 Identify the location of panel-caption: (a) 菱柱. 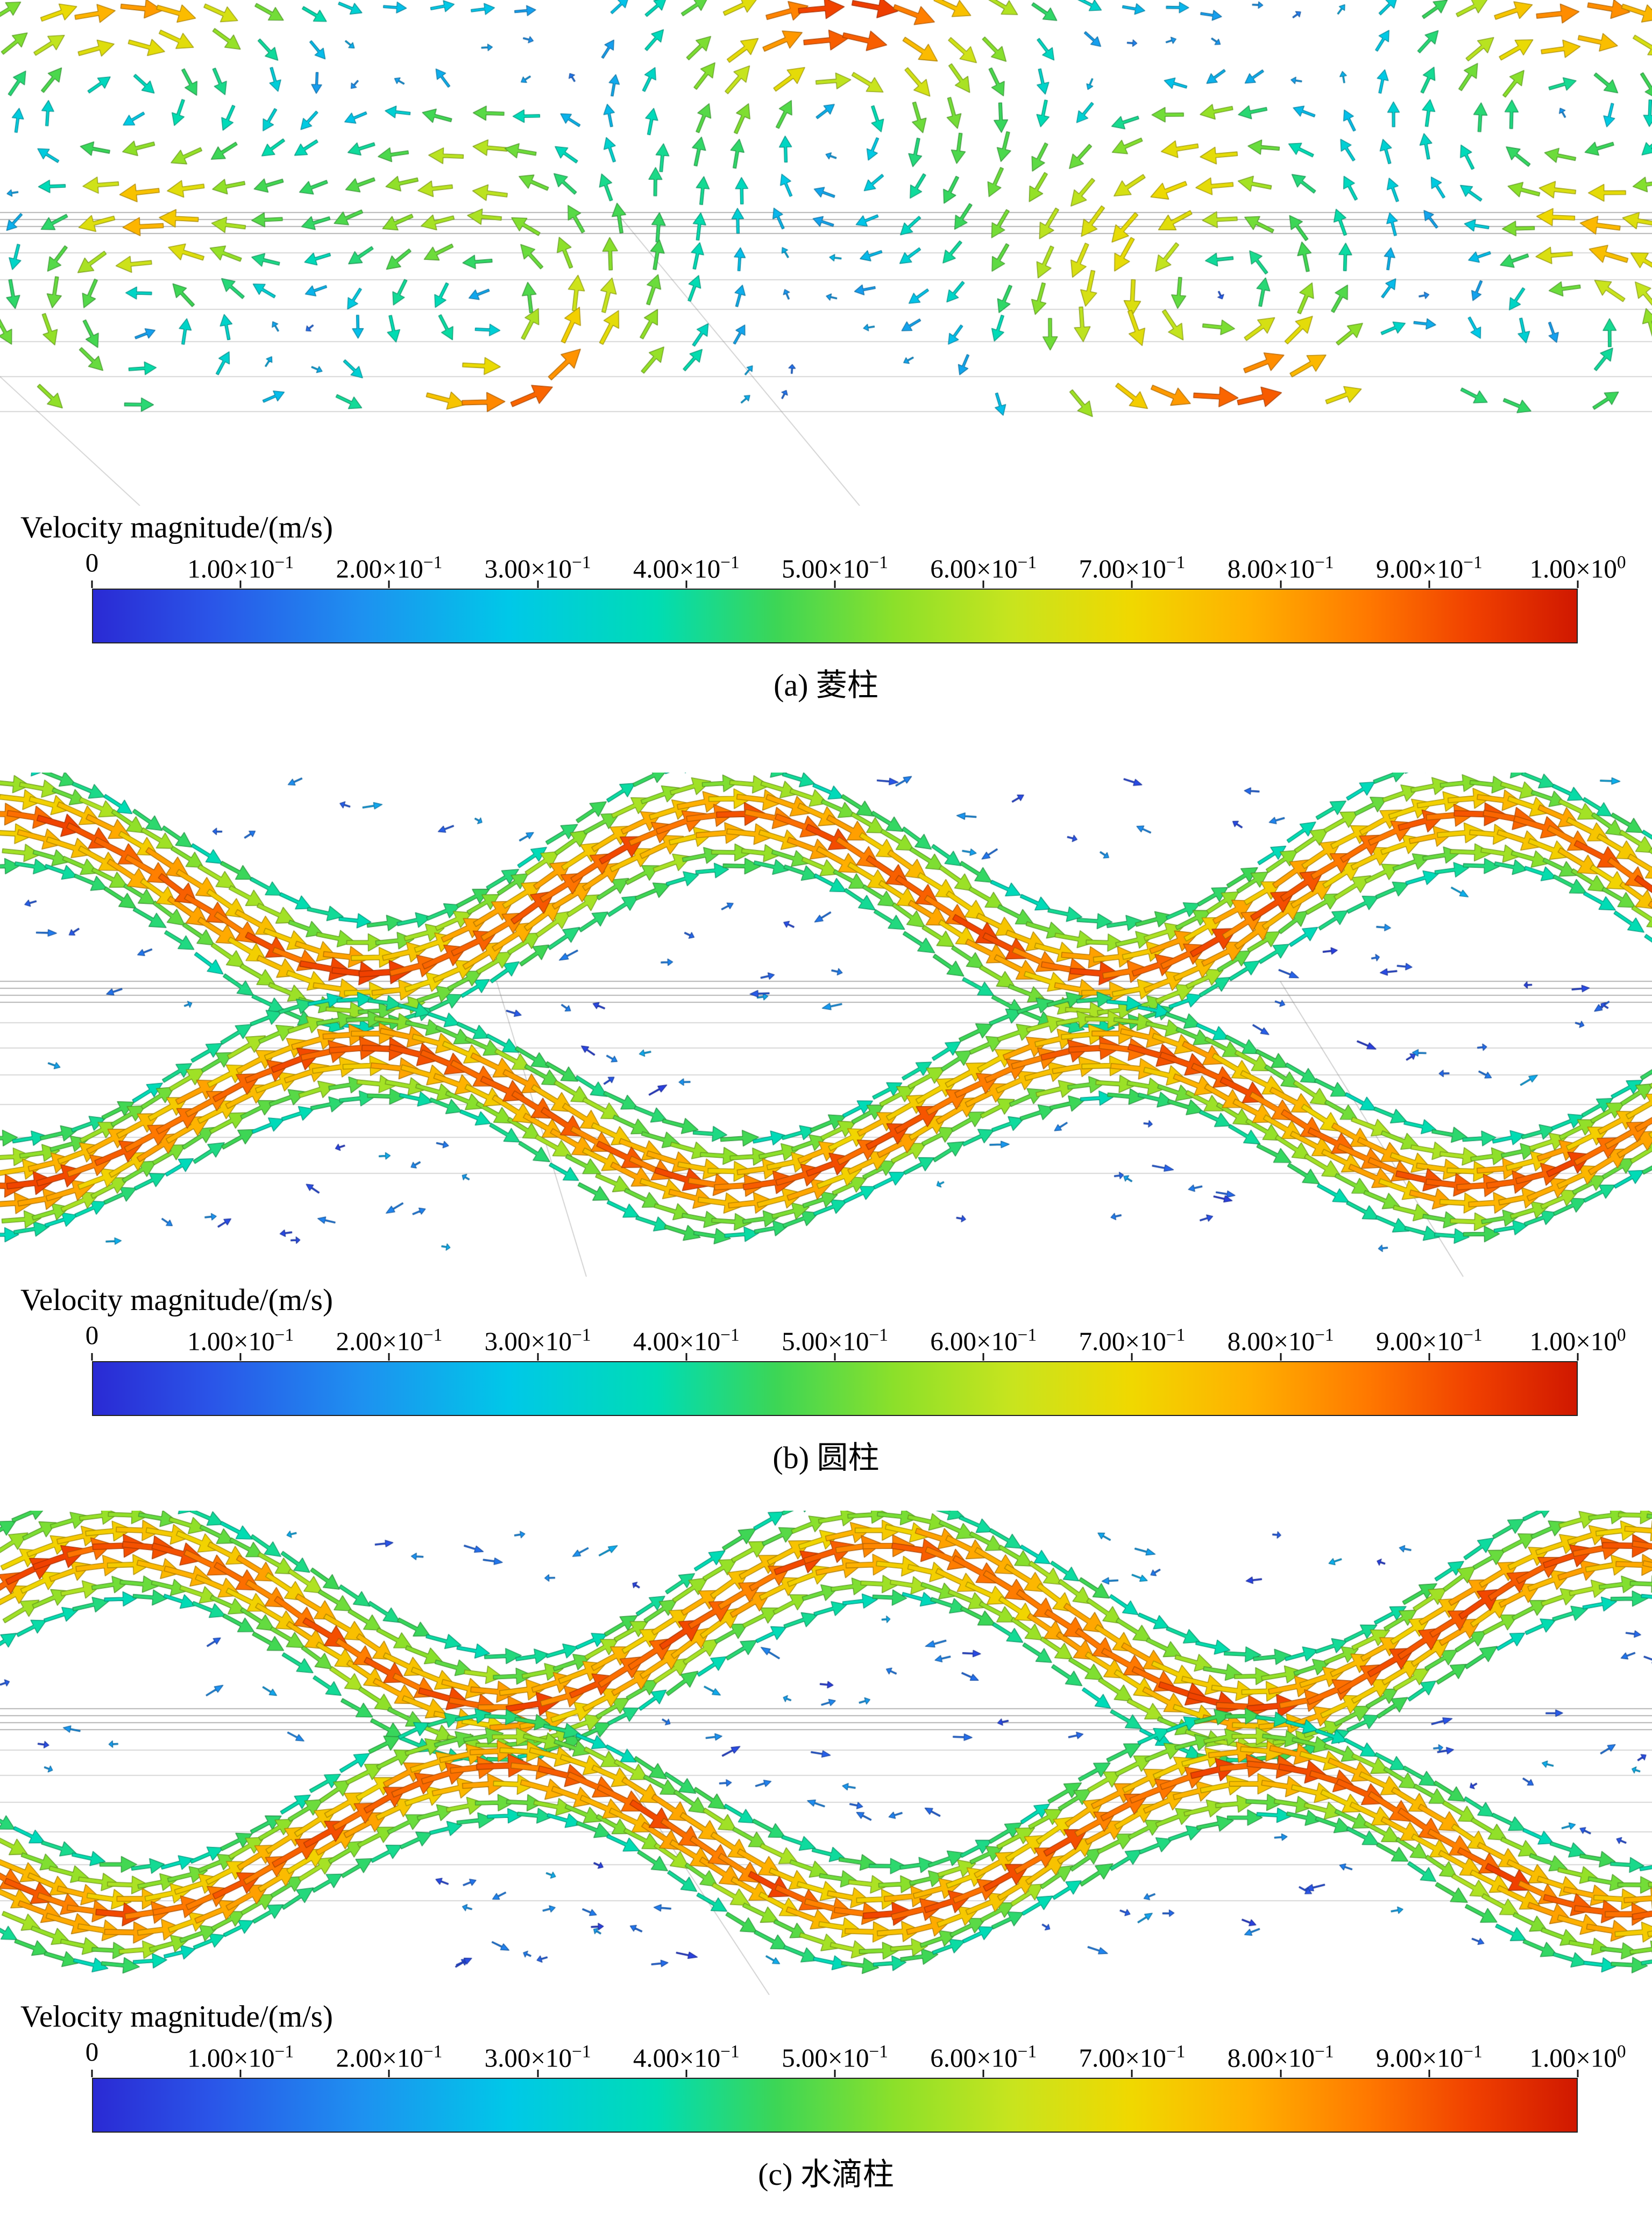
(826, 685).